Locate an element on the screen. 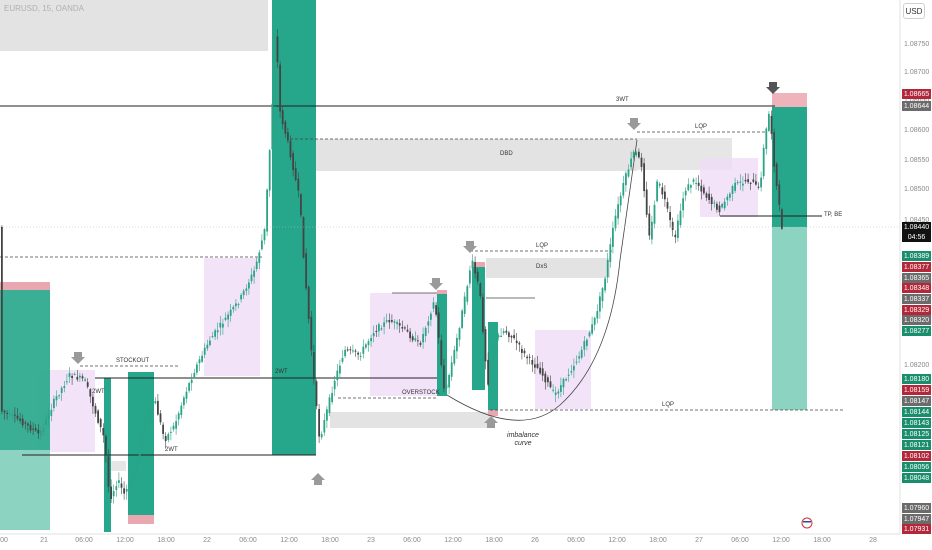 The height and width of the screenshot is (550, 932). supply-zone-top-left is located at coordinates (134, 25).